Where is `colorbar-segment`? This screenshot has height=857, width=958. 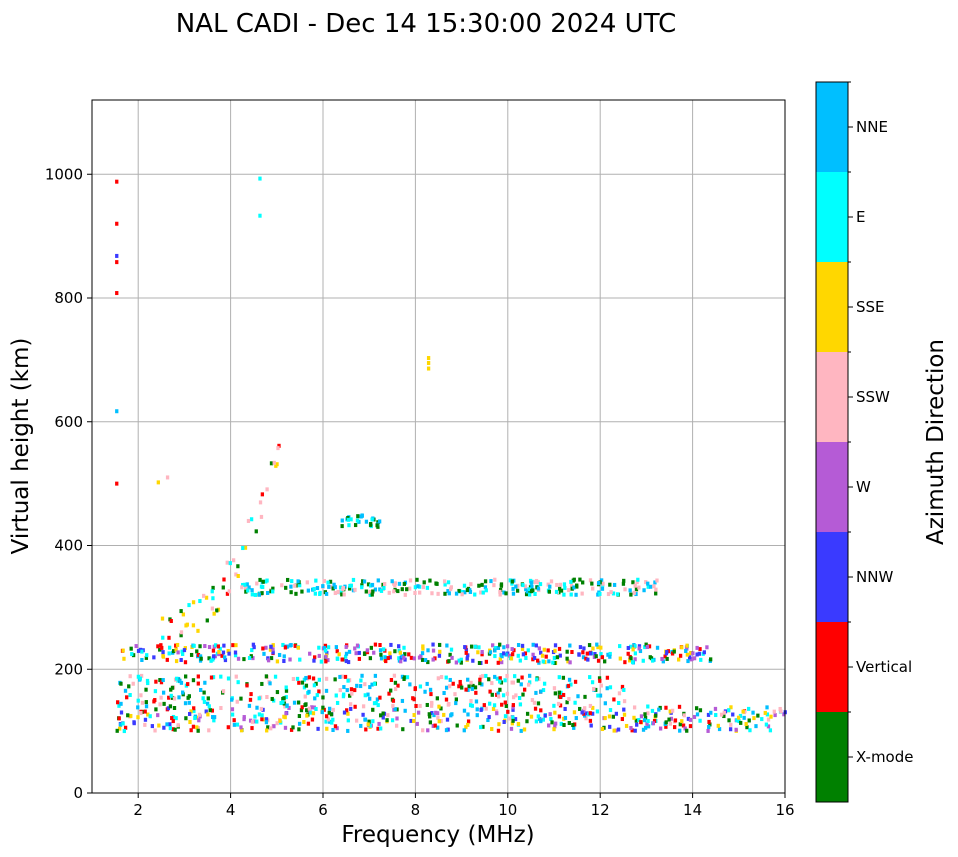
colorbar-segment is located at coordinates (832, 487).